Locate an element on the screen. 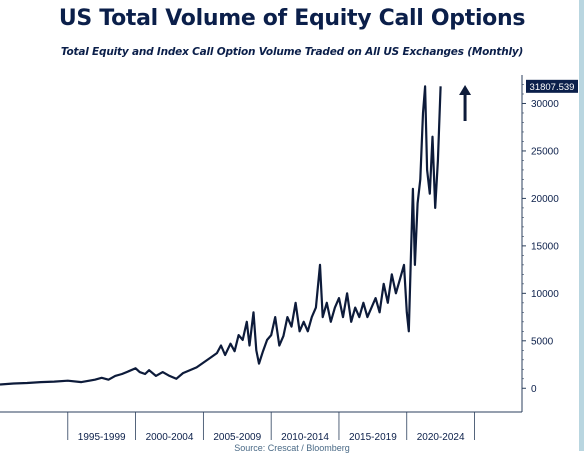 Image resolution: width=584 pixels, height=453 pixels. last-value-box is located at coordinates (552, 86).